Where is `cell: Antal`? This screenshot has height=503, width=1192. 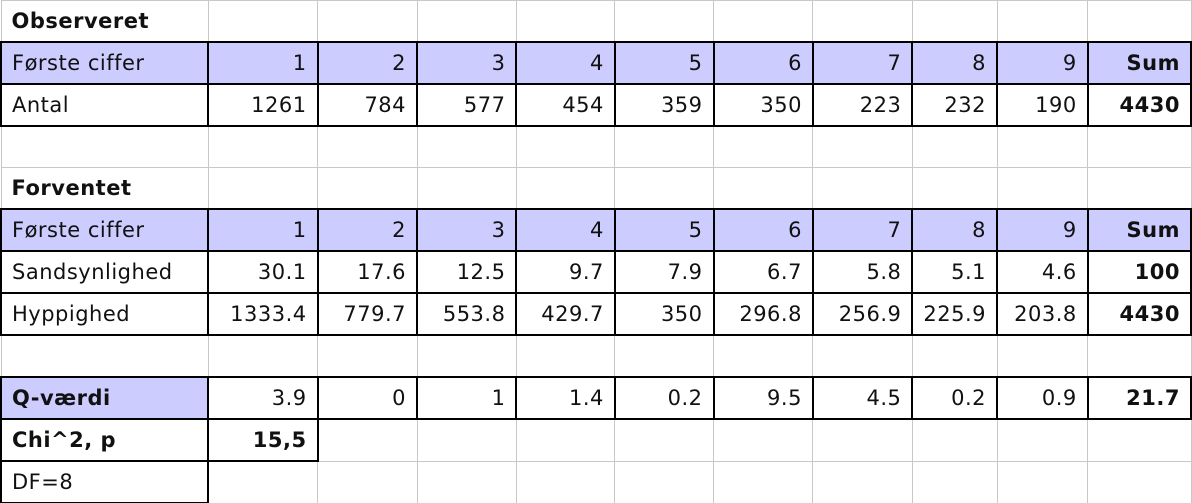
cell: Antal is located at coordinates (105, 105).